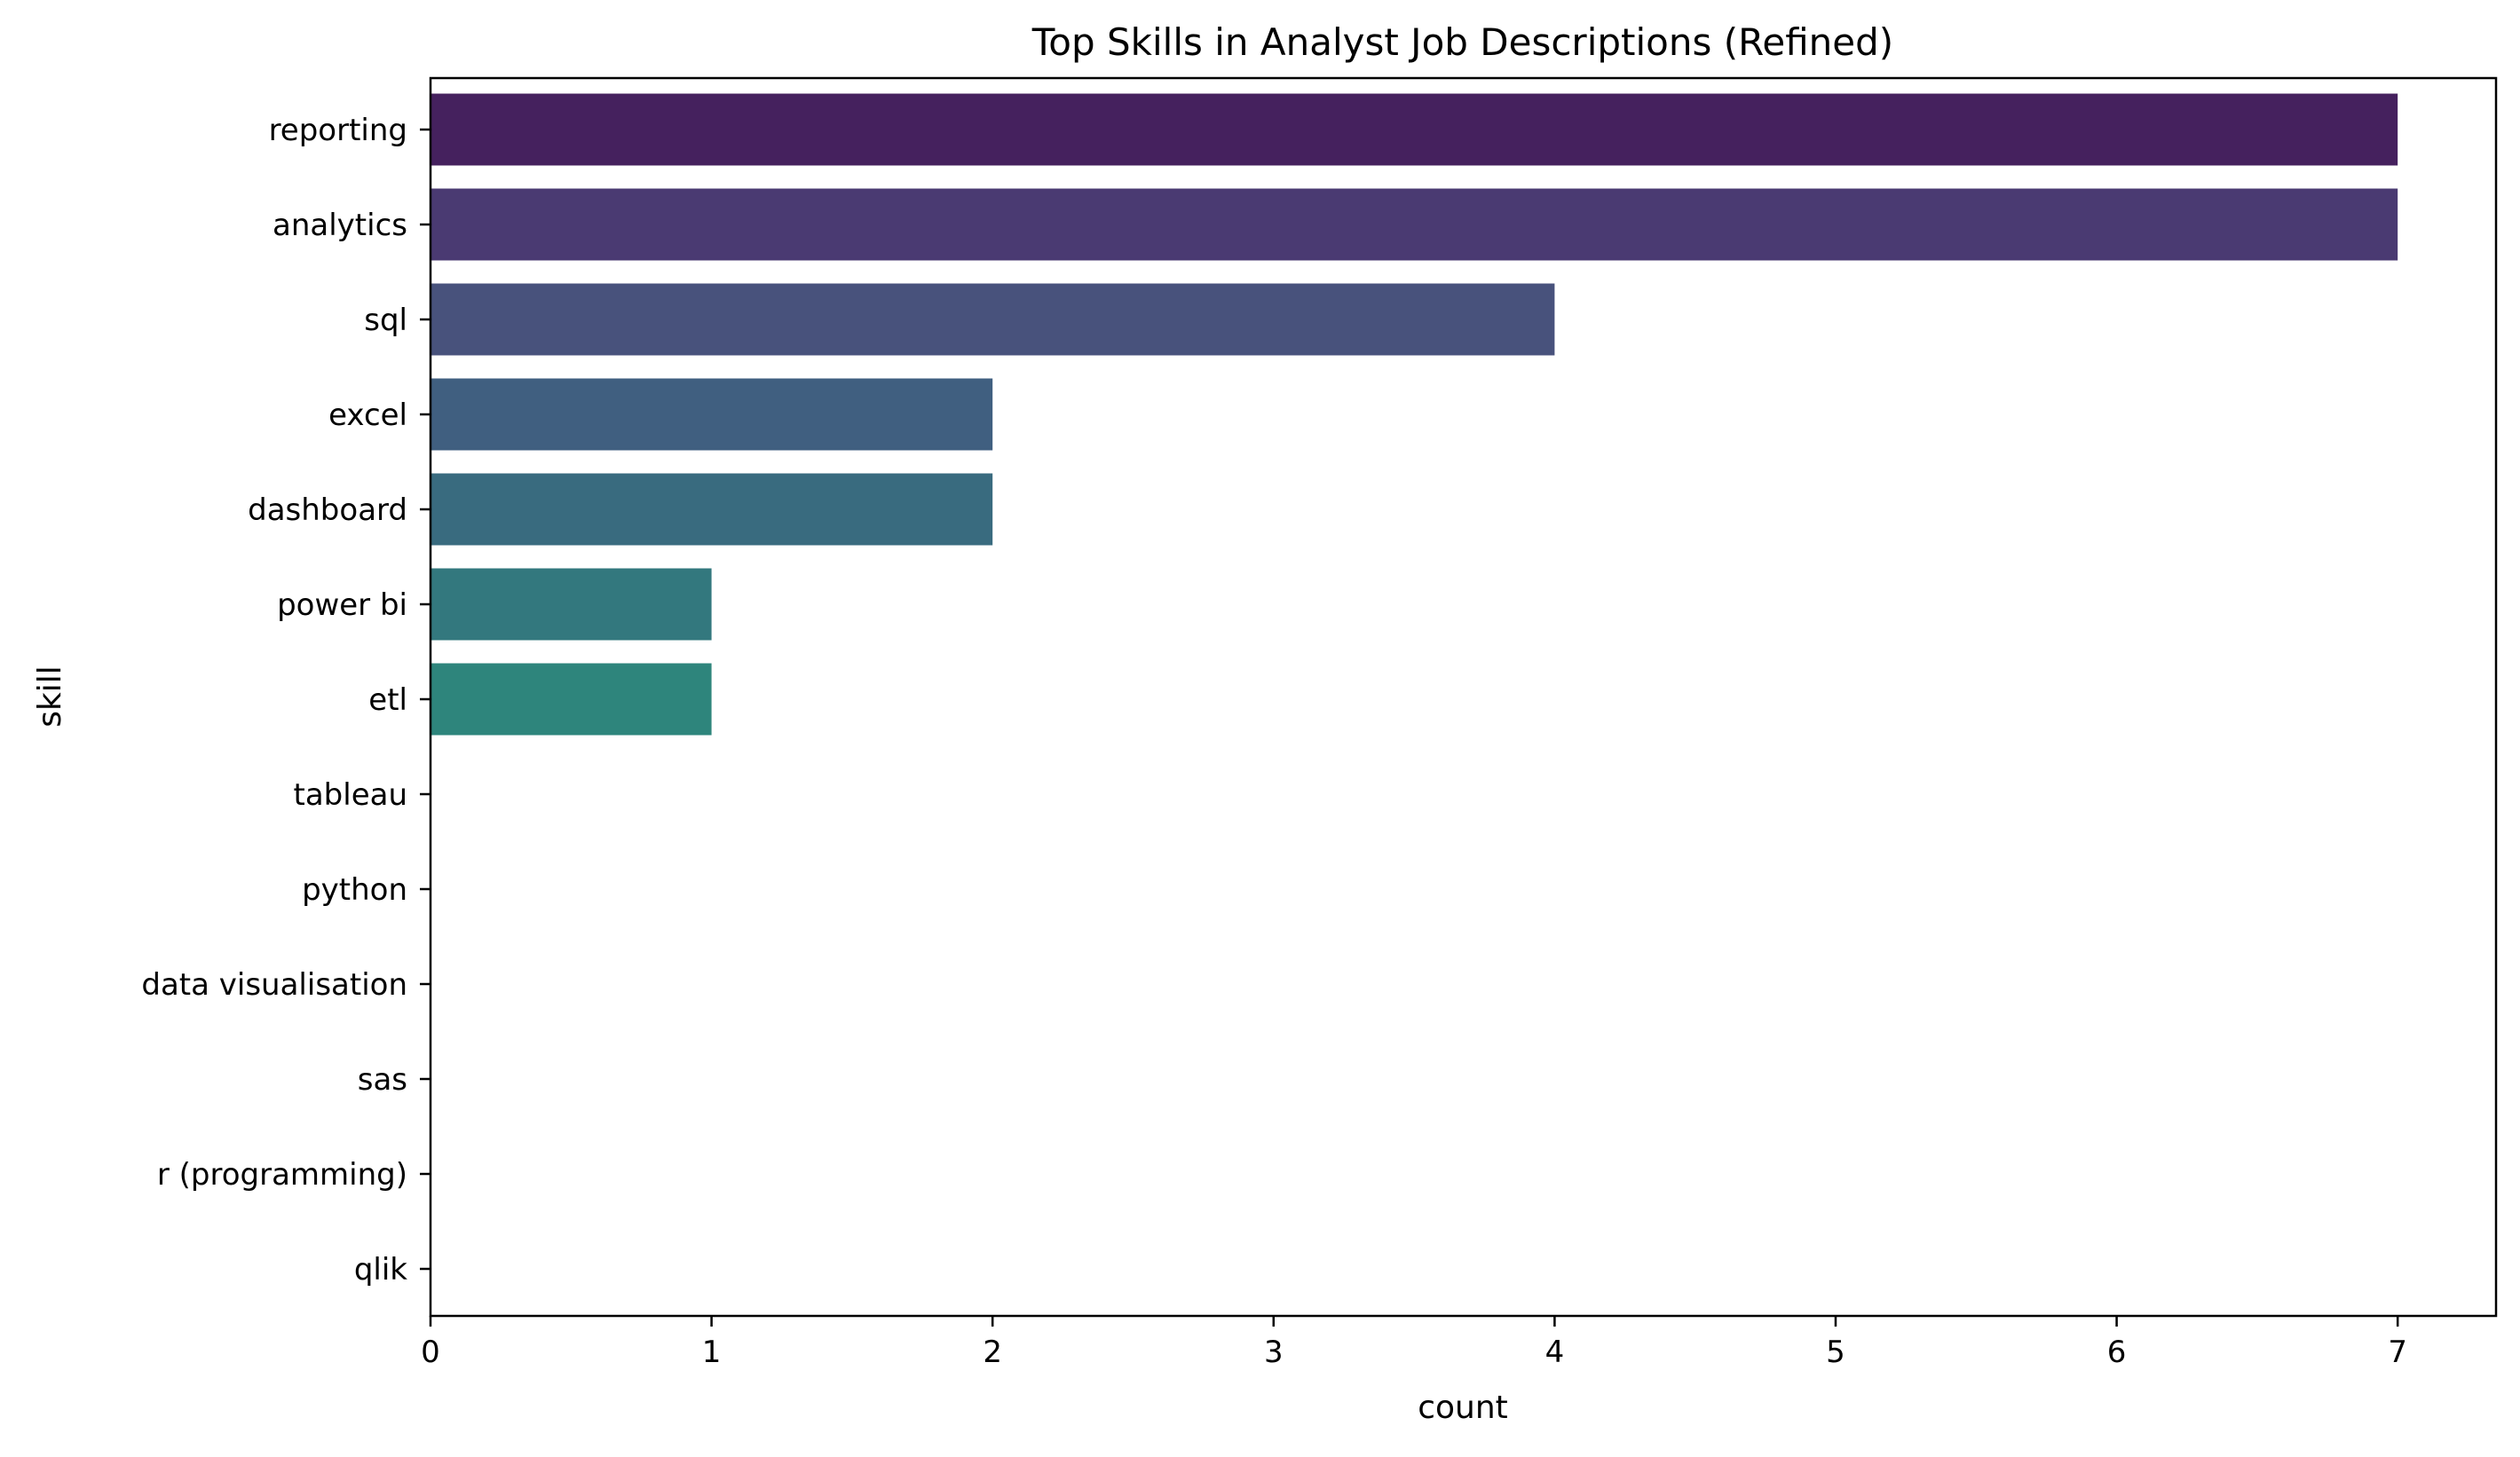 This screenshot has width=2520, height=1457. Describe the element at coordinates (993, 319) in the screenshot. I see `bar-sql` at that location.